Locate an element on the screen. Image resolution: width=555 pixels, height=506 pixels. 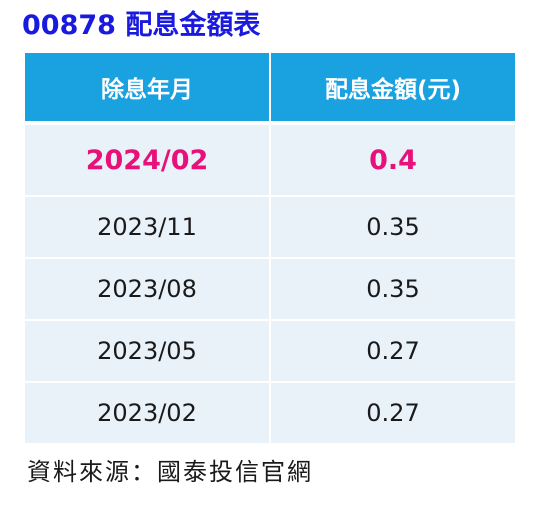
row-date: 2023/08 is located at coordinates (148, 288).